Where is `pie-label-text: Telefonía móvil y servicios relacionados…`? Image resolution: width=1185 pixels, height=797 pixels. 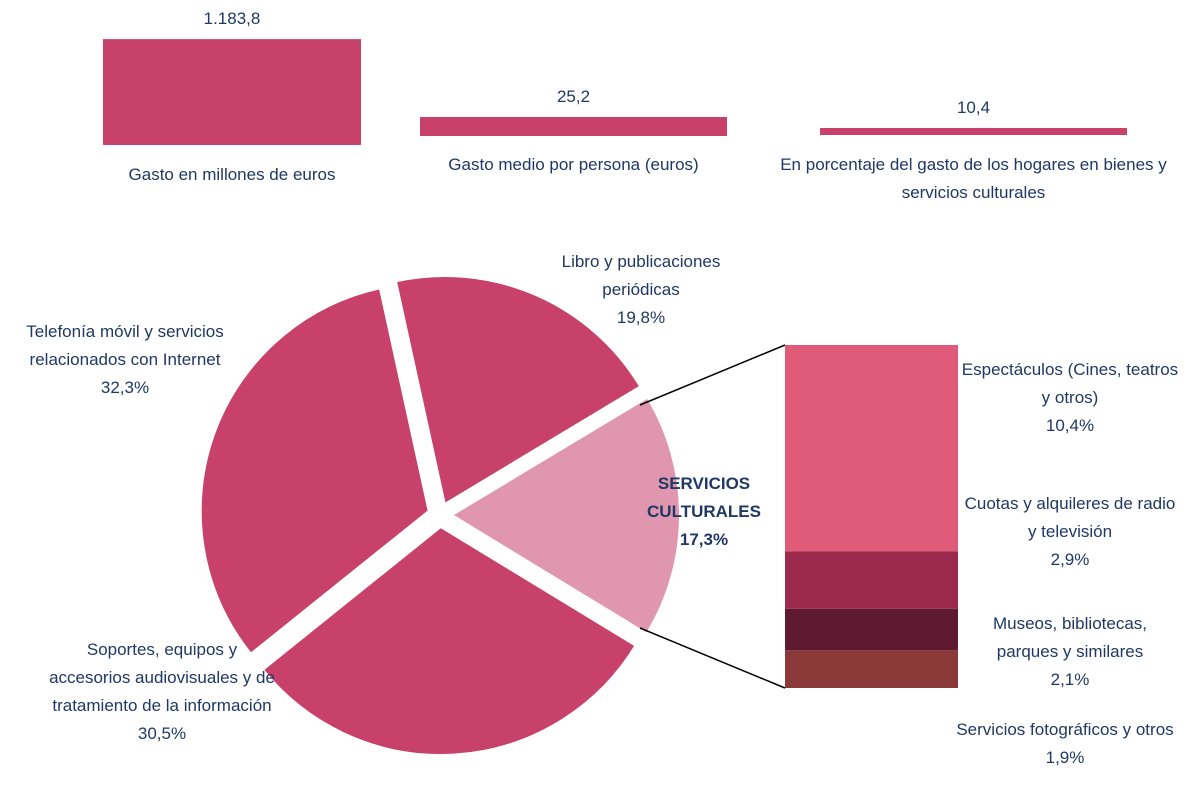
pie-label-text: Telefonía móvil y servicios relacionados… is located at coordinates (125, 345).